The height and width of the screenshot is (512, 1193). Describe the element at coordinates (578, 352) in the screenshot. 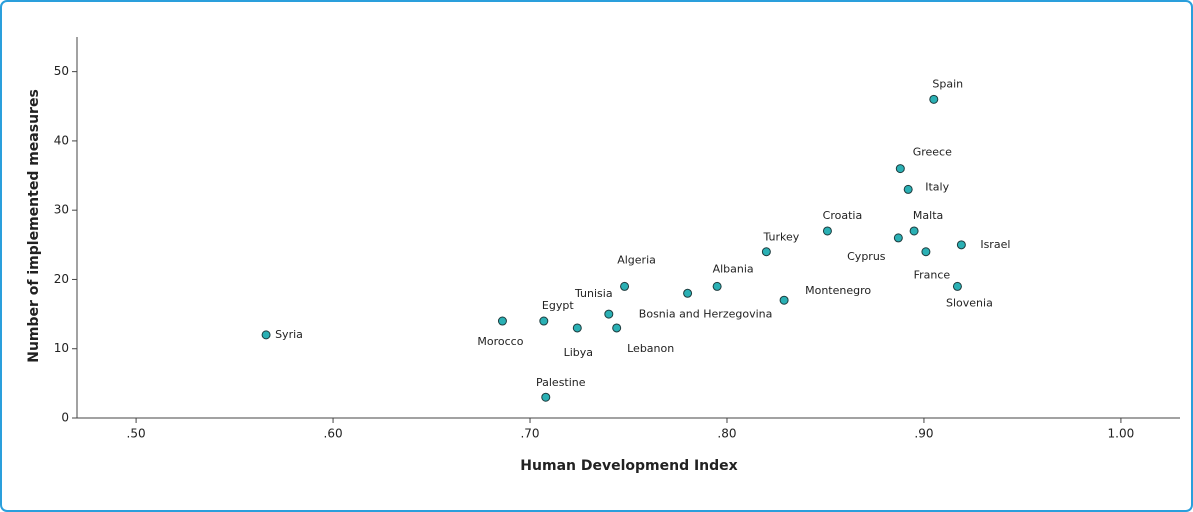

I see `point-label: Libya` at that location.